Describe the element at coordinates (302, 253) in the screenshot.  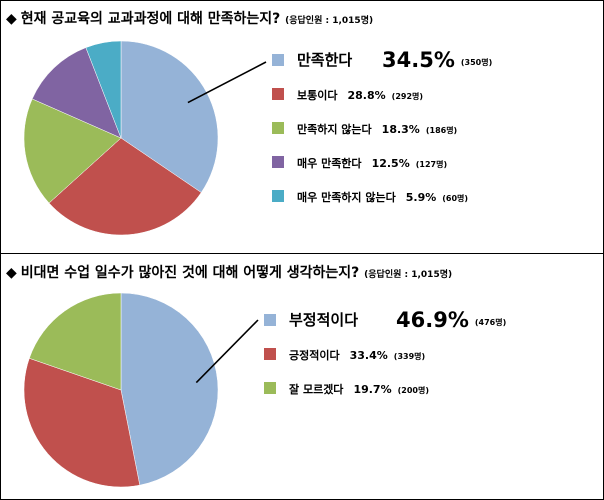
I see `section-divider` at that location.